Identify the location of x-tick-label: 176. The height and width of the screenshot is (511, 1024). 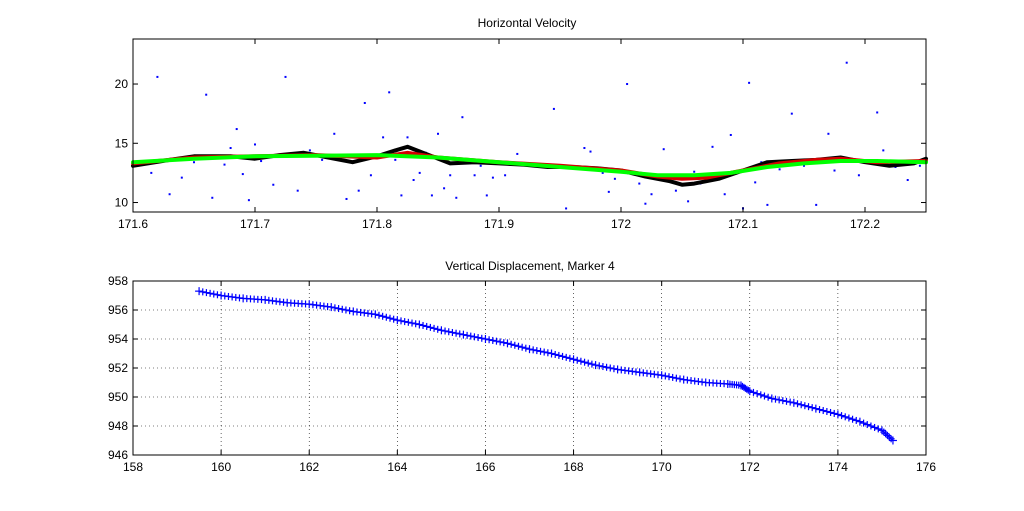
(926, 467).